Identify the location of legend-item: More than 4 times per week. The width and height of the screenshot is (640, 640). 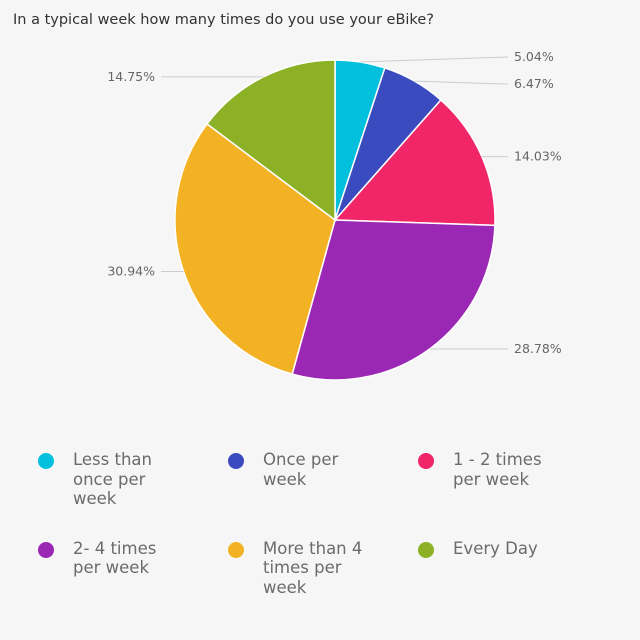
(323, 568).